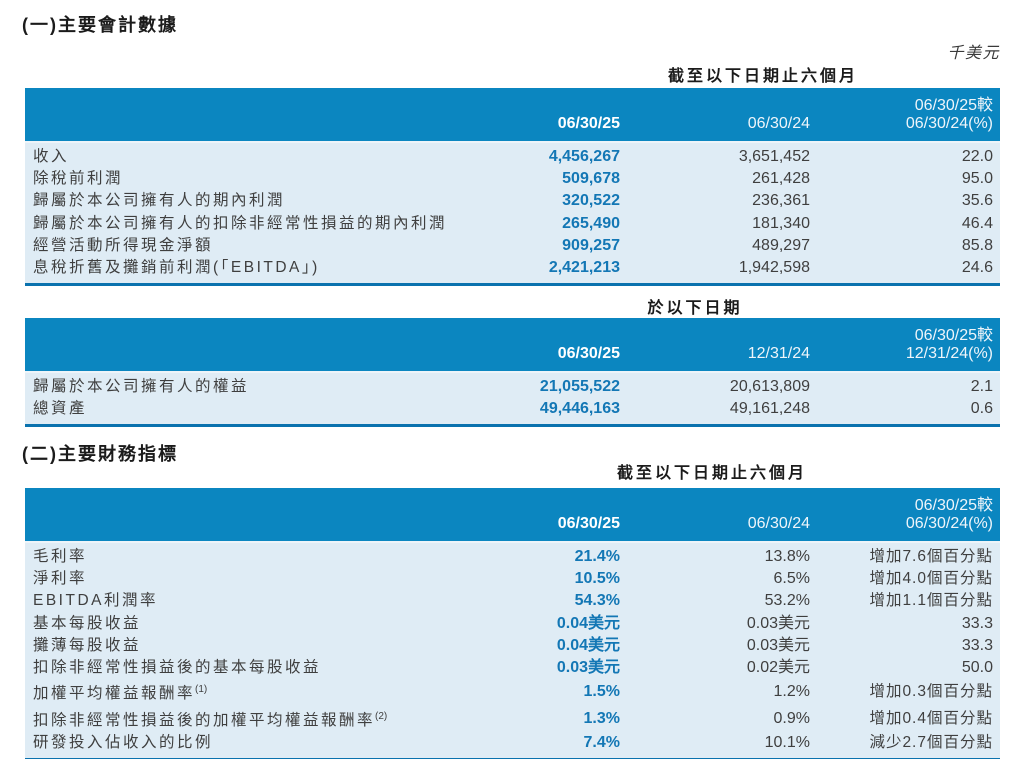  I want to click on change-value: 50.0, so click(977, 668).